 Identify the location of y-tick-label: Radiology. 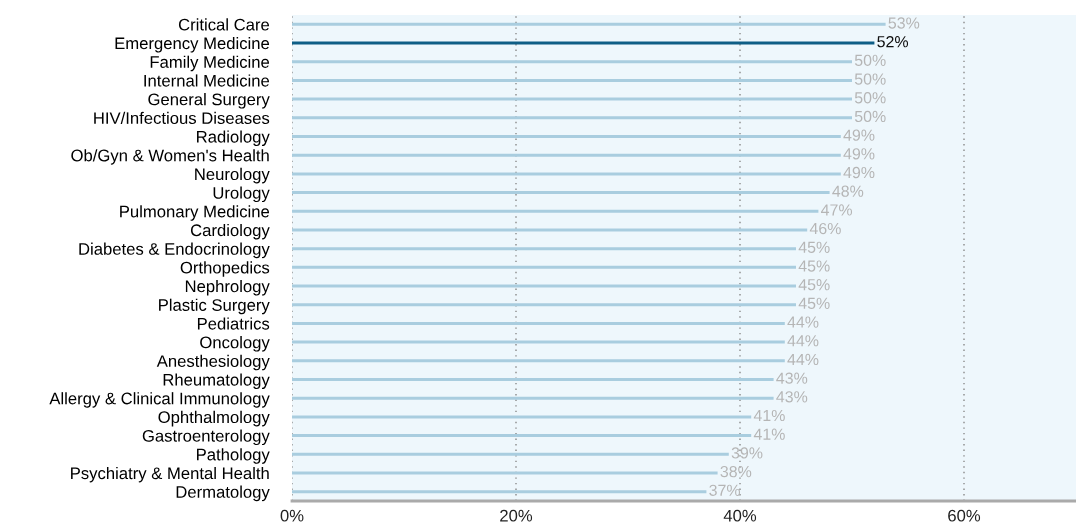
(233, 138).